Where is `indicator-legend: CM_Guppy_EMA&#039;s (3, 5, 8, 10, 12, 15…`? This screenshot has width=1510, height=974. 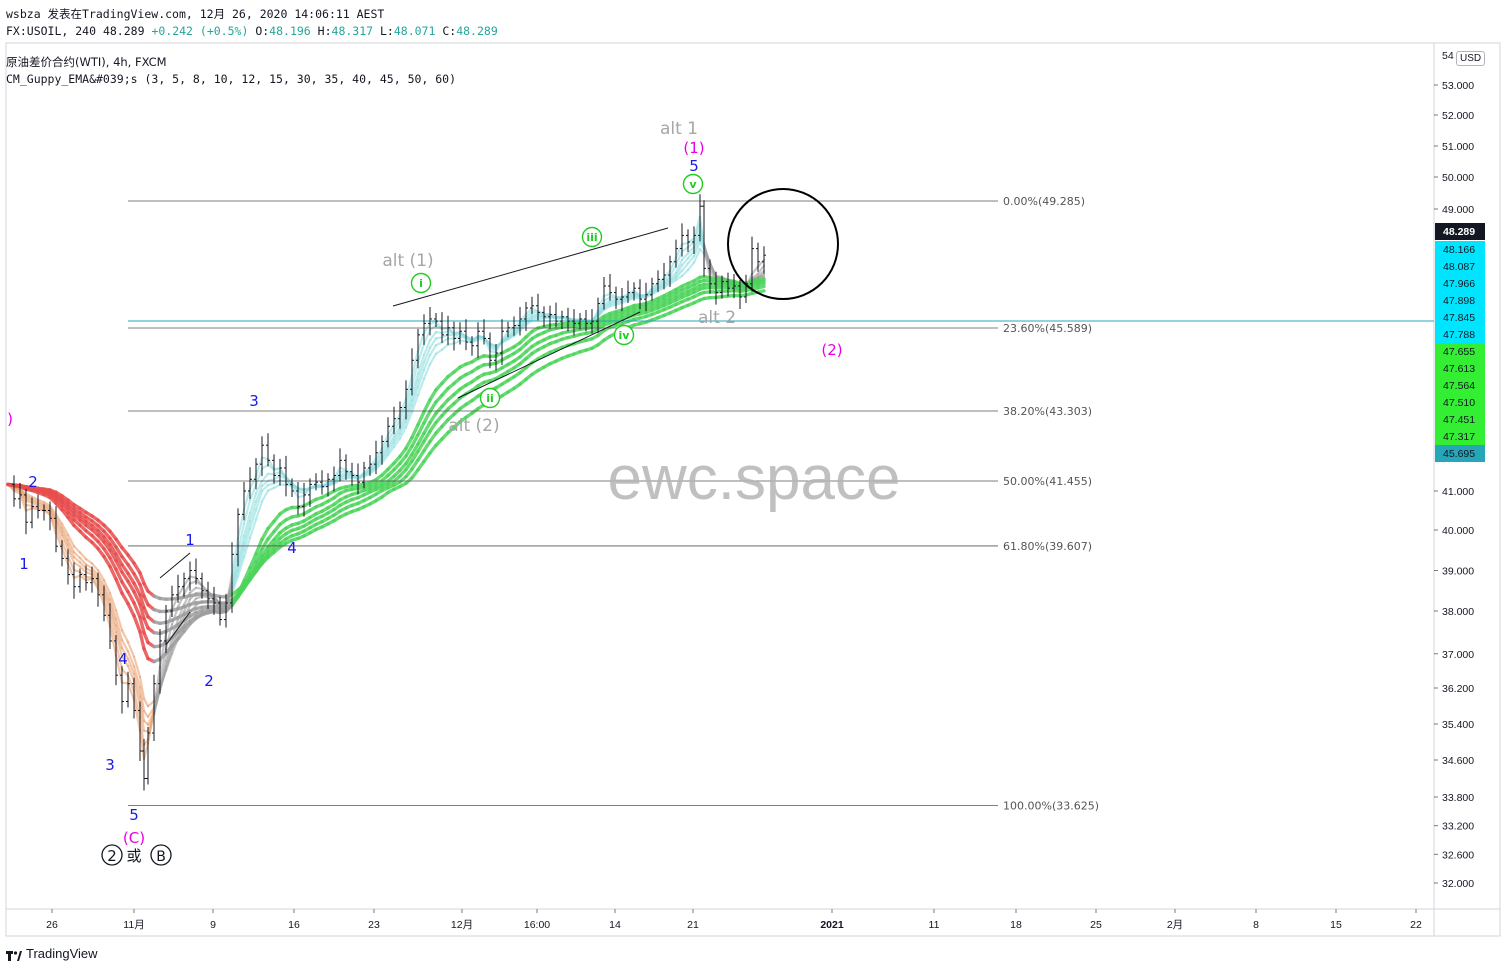 indicator-legend: CM_Guppy_EMA&#039;s (3, 5, 8, 10, 12, 15… is located at coordinates (231, 79).